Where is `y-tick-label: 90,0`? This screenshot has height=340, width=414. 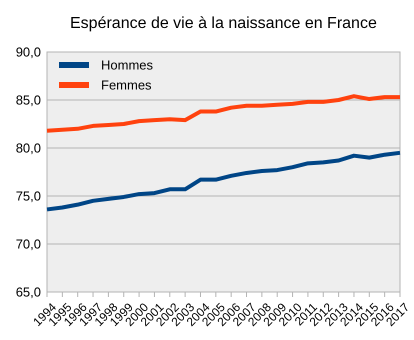 y-tick-label: 90,0 is located at coordinates (28, 52).